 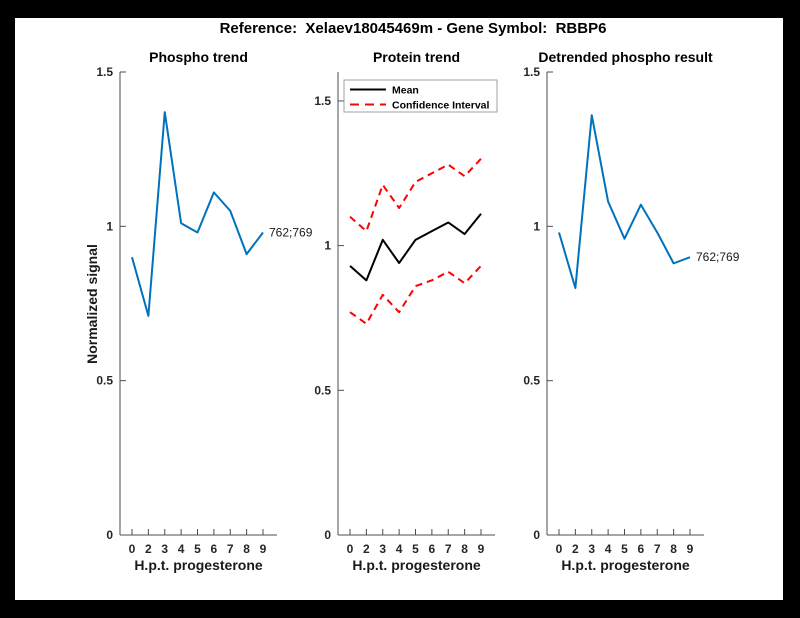 I want to click on x-axis-label-detrended-phospho: H.p.t. progesterone, so click(x=625, y=565).